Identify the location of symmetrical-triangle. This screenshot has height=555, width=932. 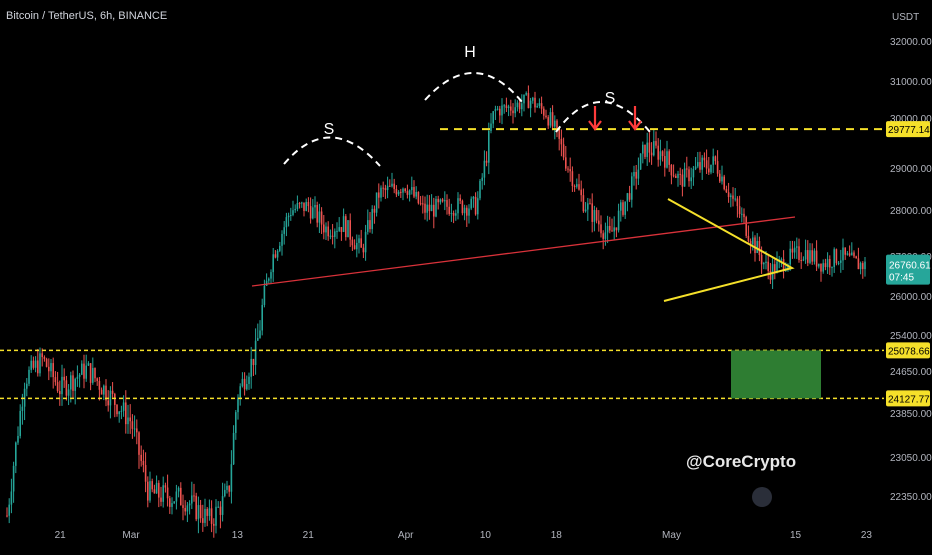
(729, 250).